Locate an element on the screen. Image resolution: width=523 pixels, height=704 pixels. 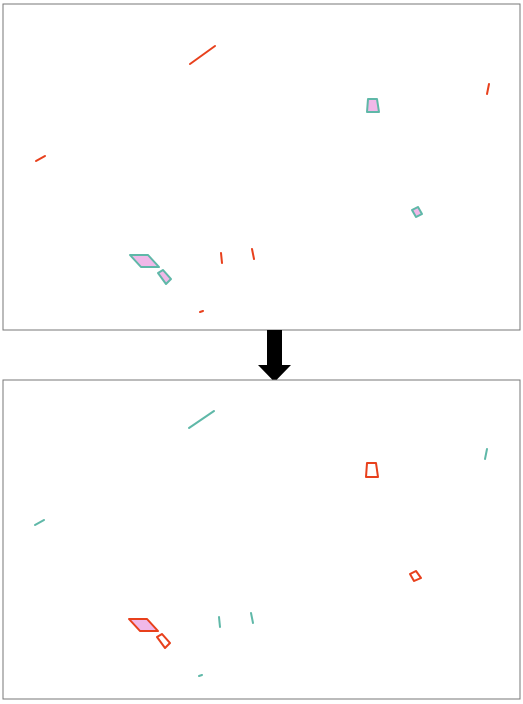
red-polygons is located at coordinates (275, 555).